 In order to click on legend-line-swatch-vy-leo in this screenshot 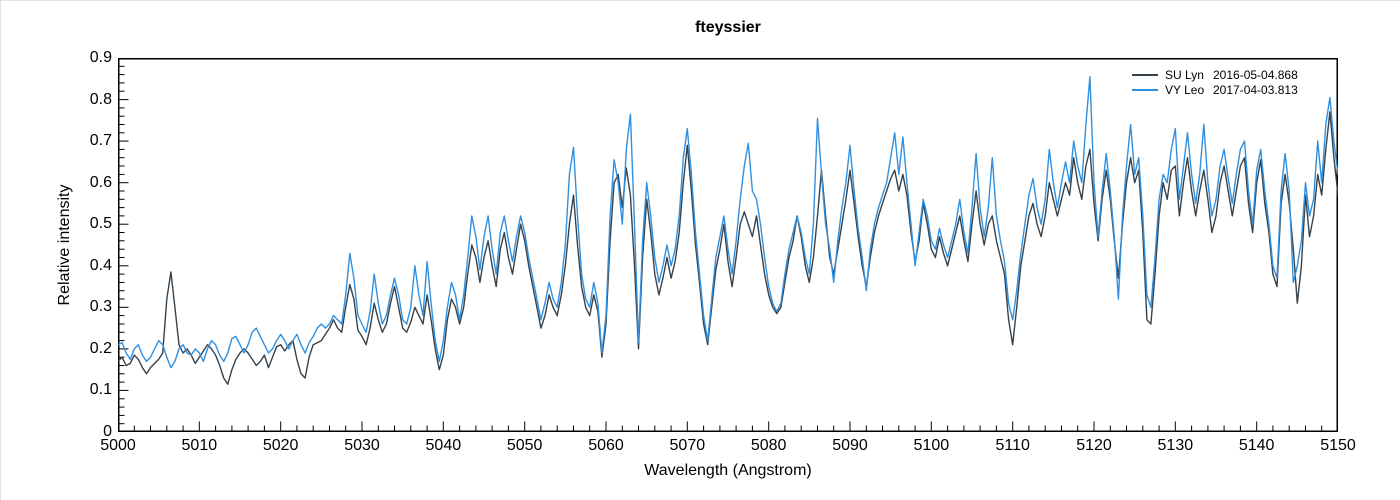, I will do `click(1145, 89)`.